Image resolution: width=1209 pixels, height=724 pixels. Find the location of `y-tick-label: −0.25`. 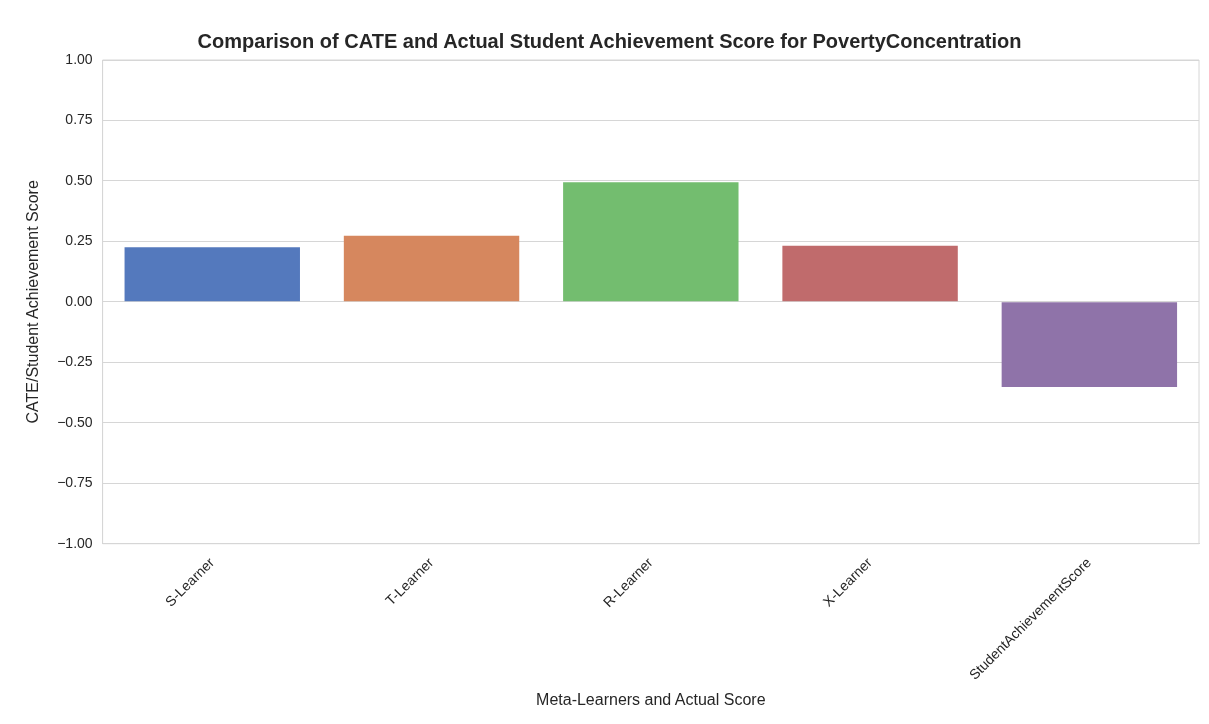

y-tick-label: −0.25 is located at coordinates (75, 361).